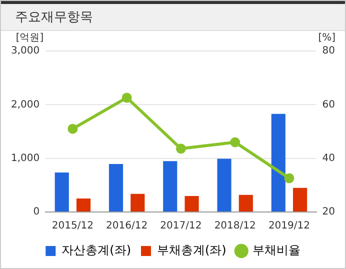  What do you see at coordinates (173, 16) in the screenshot?
I see `chart-title: 주요재무항목` at bounding box center [173, 16].